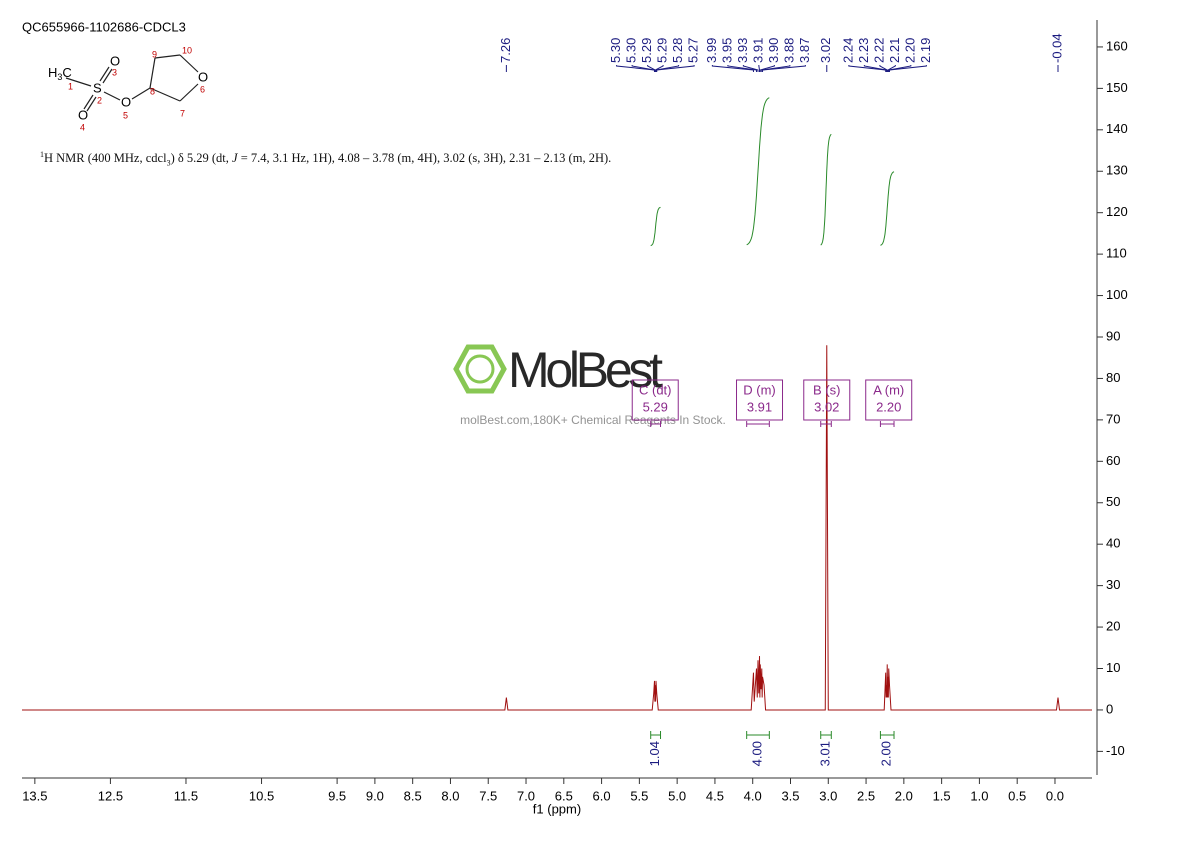  Describe the element at coordinates (655, 389) in the screenshot. I see `multiplet-name: C (dt)` at that location.